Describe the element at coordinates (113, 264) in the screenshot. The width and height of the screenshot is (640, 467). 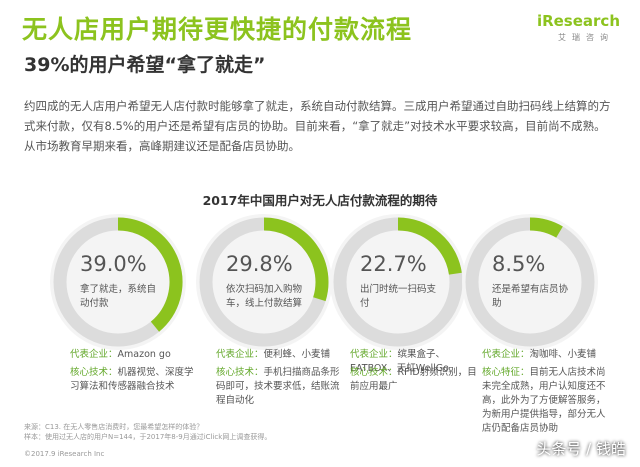
I see `value-label: 39.0%` at that location.